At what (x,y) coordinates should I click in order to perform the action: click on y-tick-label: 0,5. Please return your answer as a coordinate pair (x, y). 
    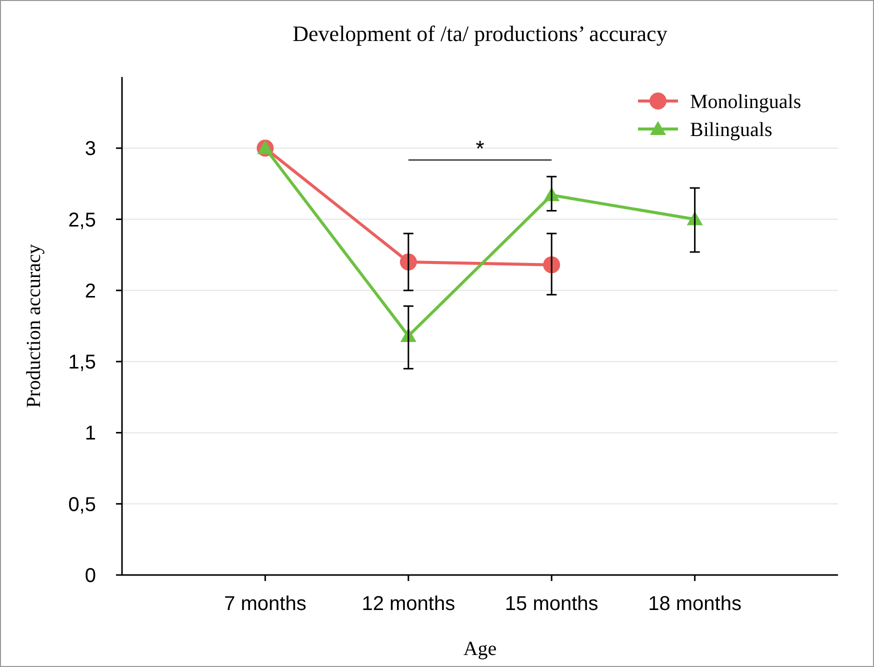
    Looking at the image, I should click on (82, 505).